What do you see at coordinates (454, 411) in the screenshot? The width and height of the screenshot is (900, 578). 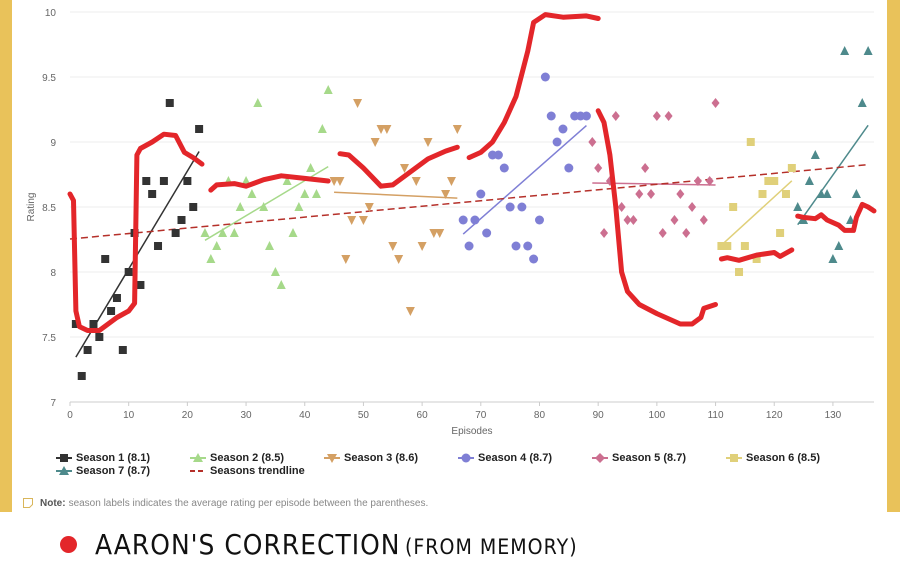 I see `x-axis-ticks: 0 10 20 30 40 50 60 70 80 90 100 110 120 130` at bounding box center [454, 411].